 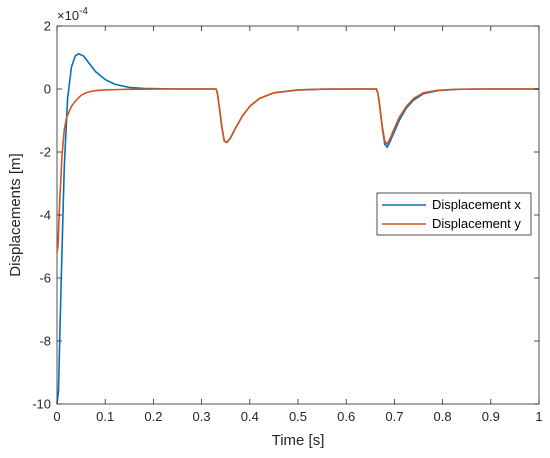 I want to click on x-tick-label: 0.1, so click(x=105, y=416).